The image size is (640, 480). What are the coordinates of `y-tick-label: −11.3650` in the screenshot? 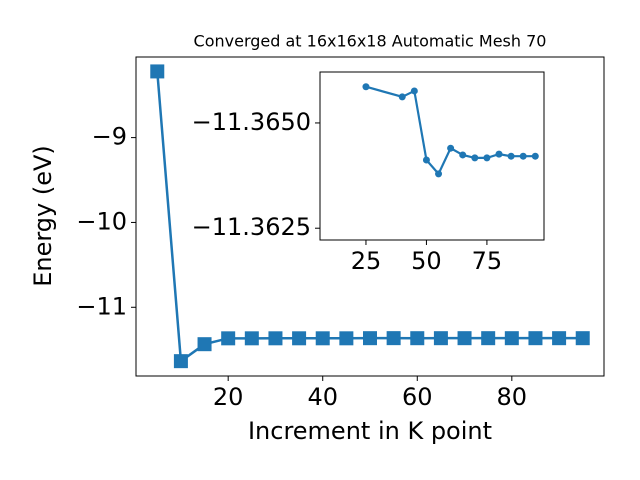 It's located at (251, 122).